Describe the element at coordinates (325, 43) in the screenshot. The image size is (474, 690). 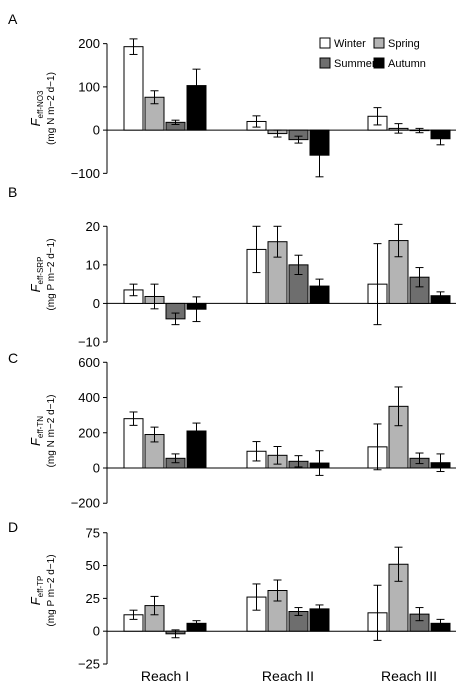
I see `legend-swatch-winter` at that location.